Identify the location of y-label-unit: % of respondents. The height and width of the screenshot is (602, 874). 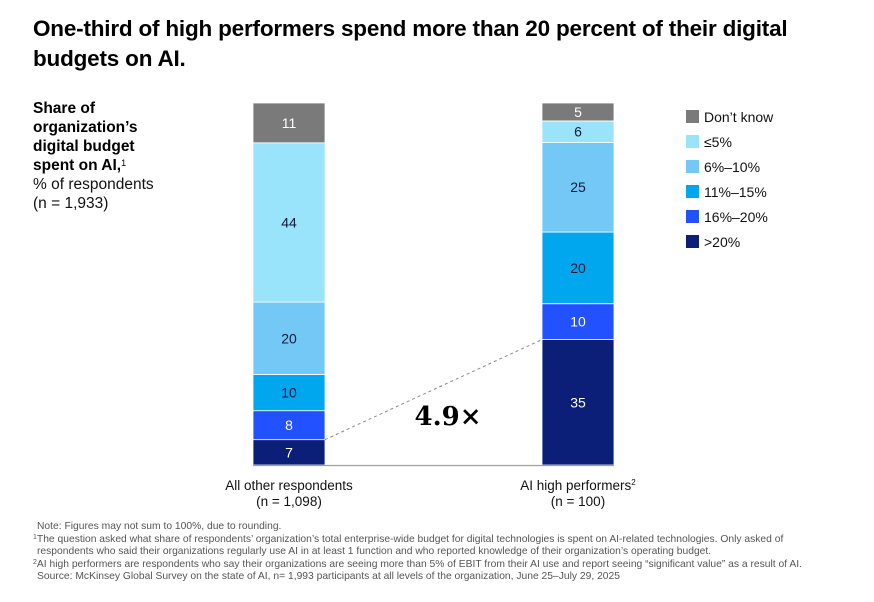
(93, 184).